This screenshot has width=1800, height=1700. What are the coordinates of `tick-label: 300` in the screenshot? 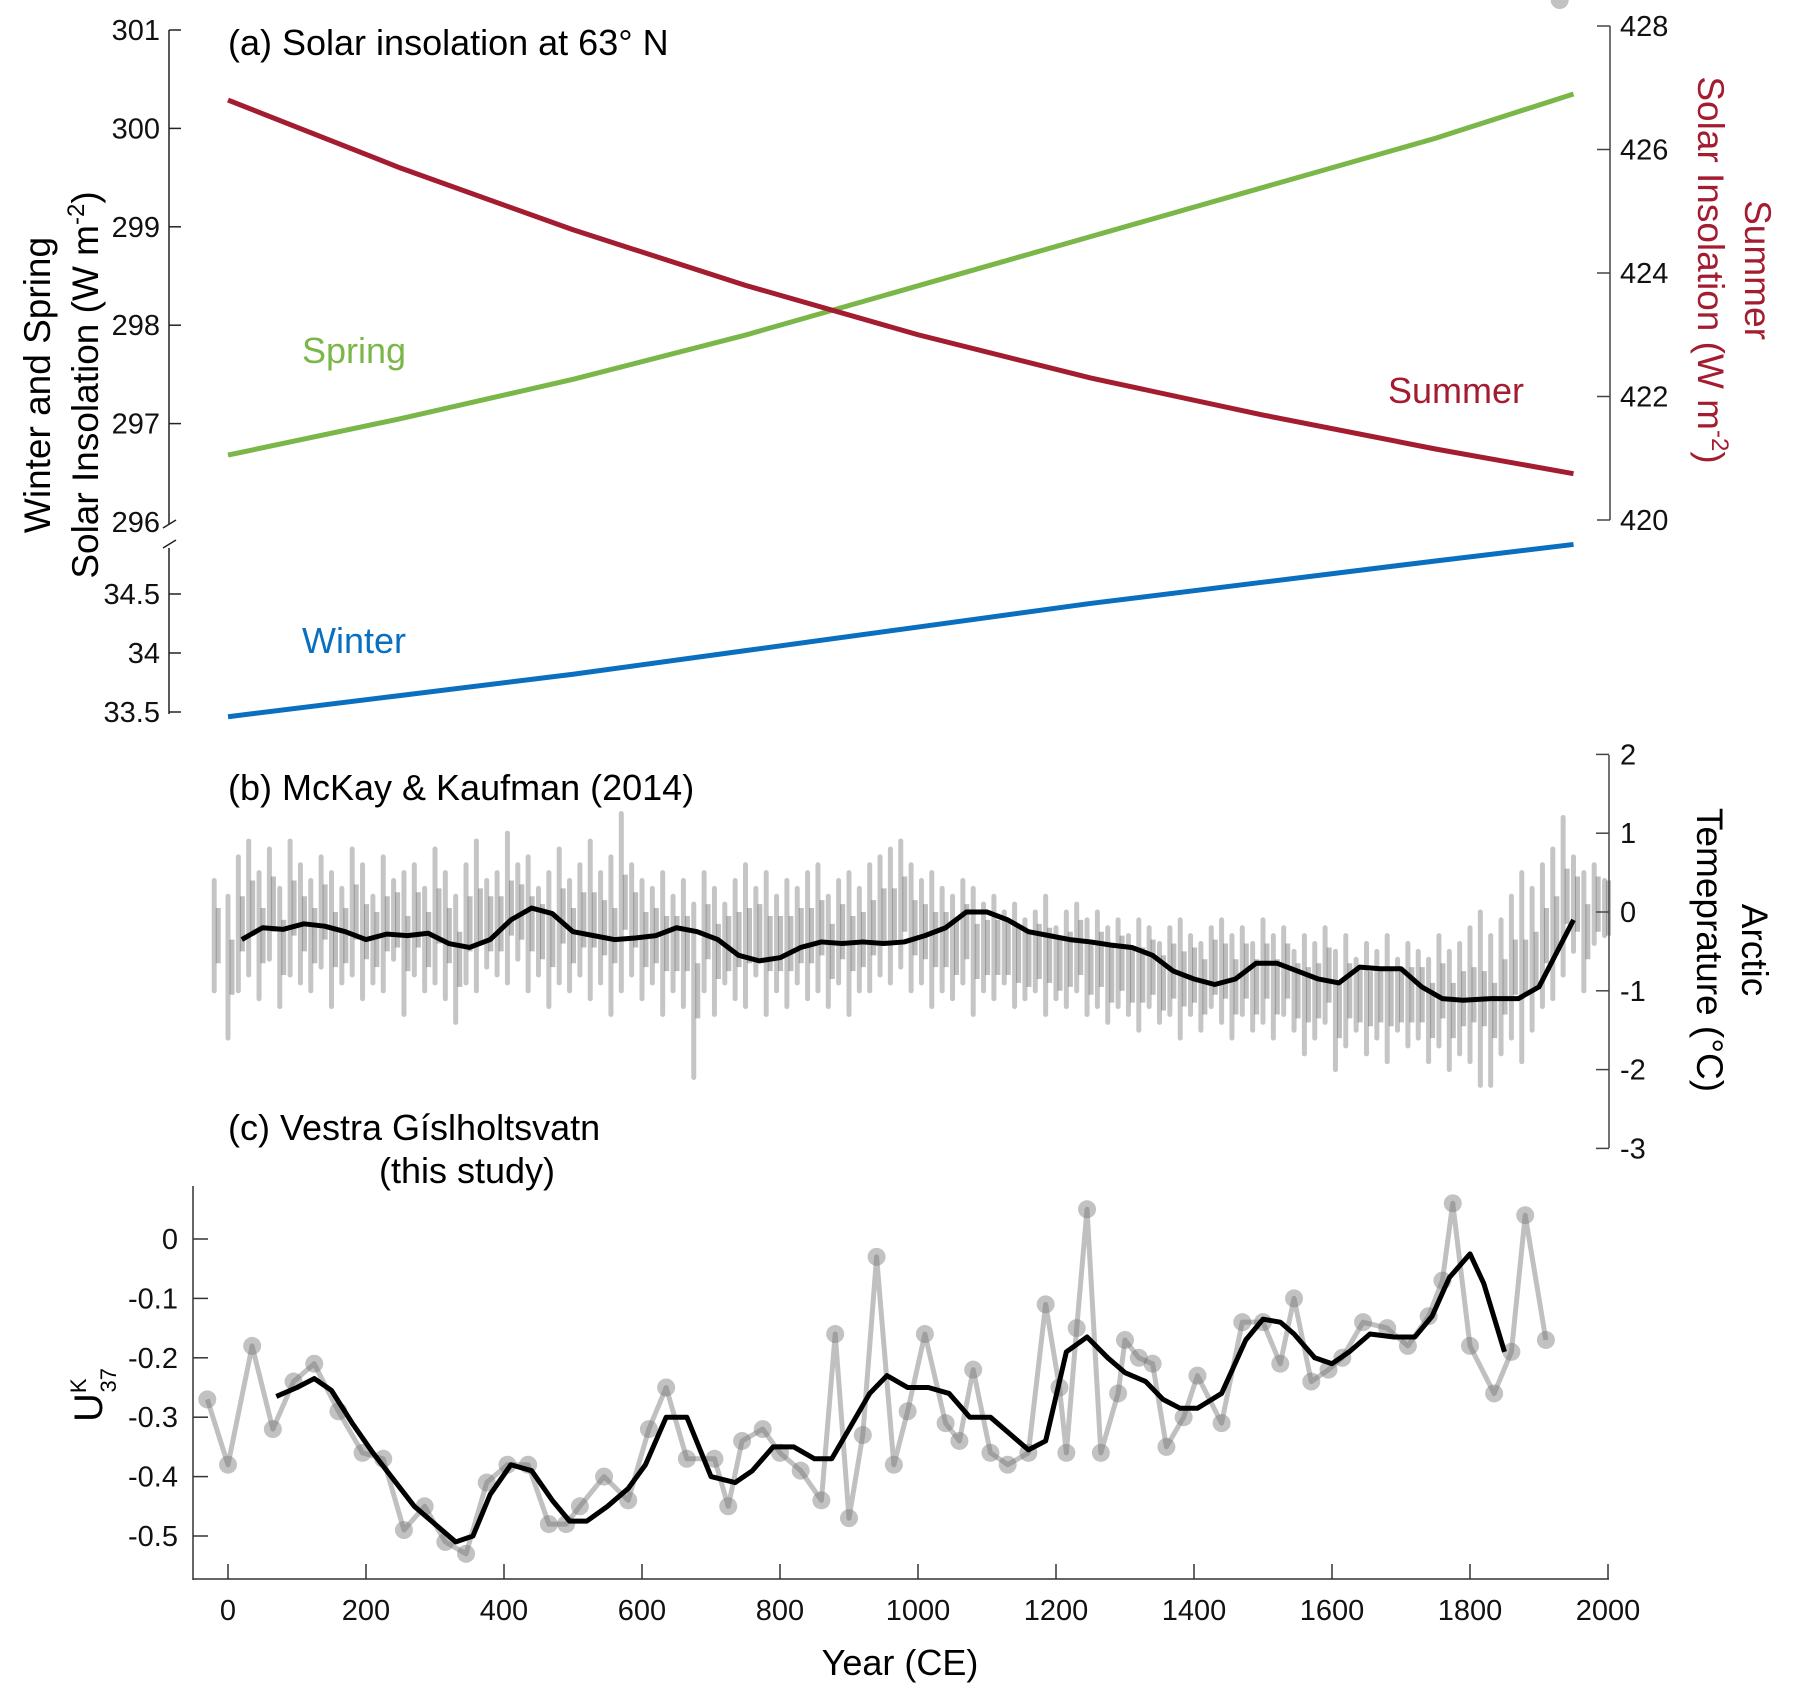 It's located at (136, 129).